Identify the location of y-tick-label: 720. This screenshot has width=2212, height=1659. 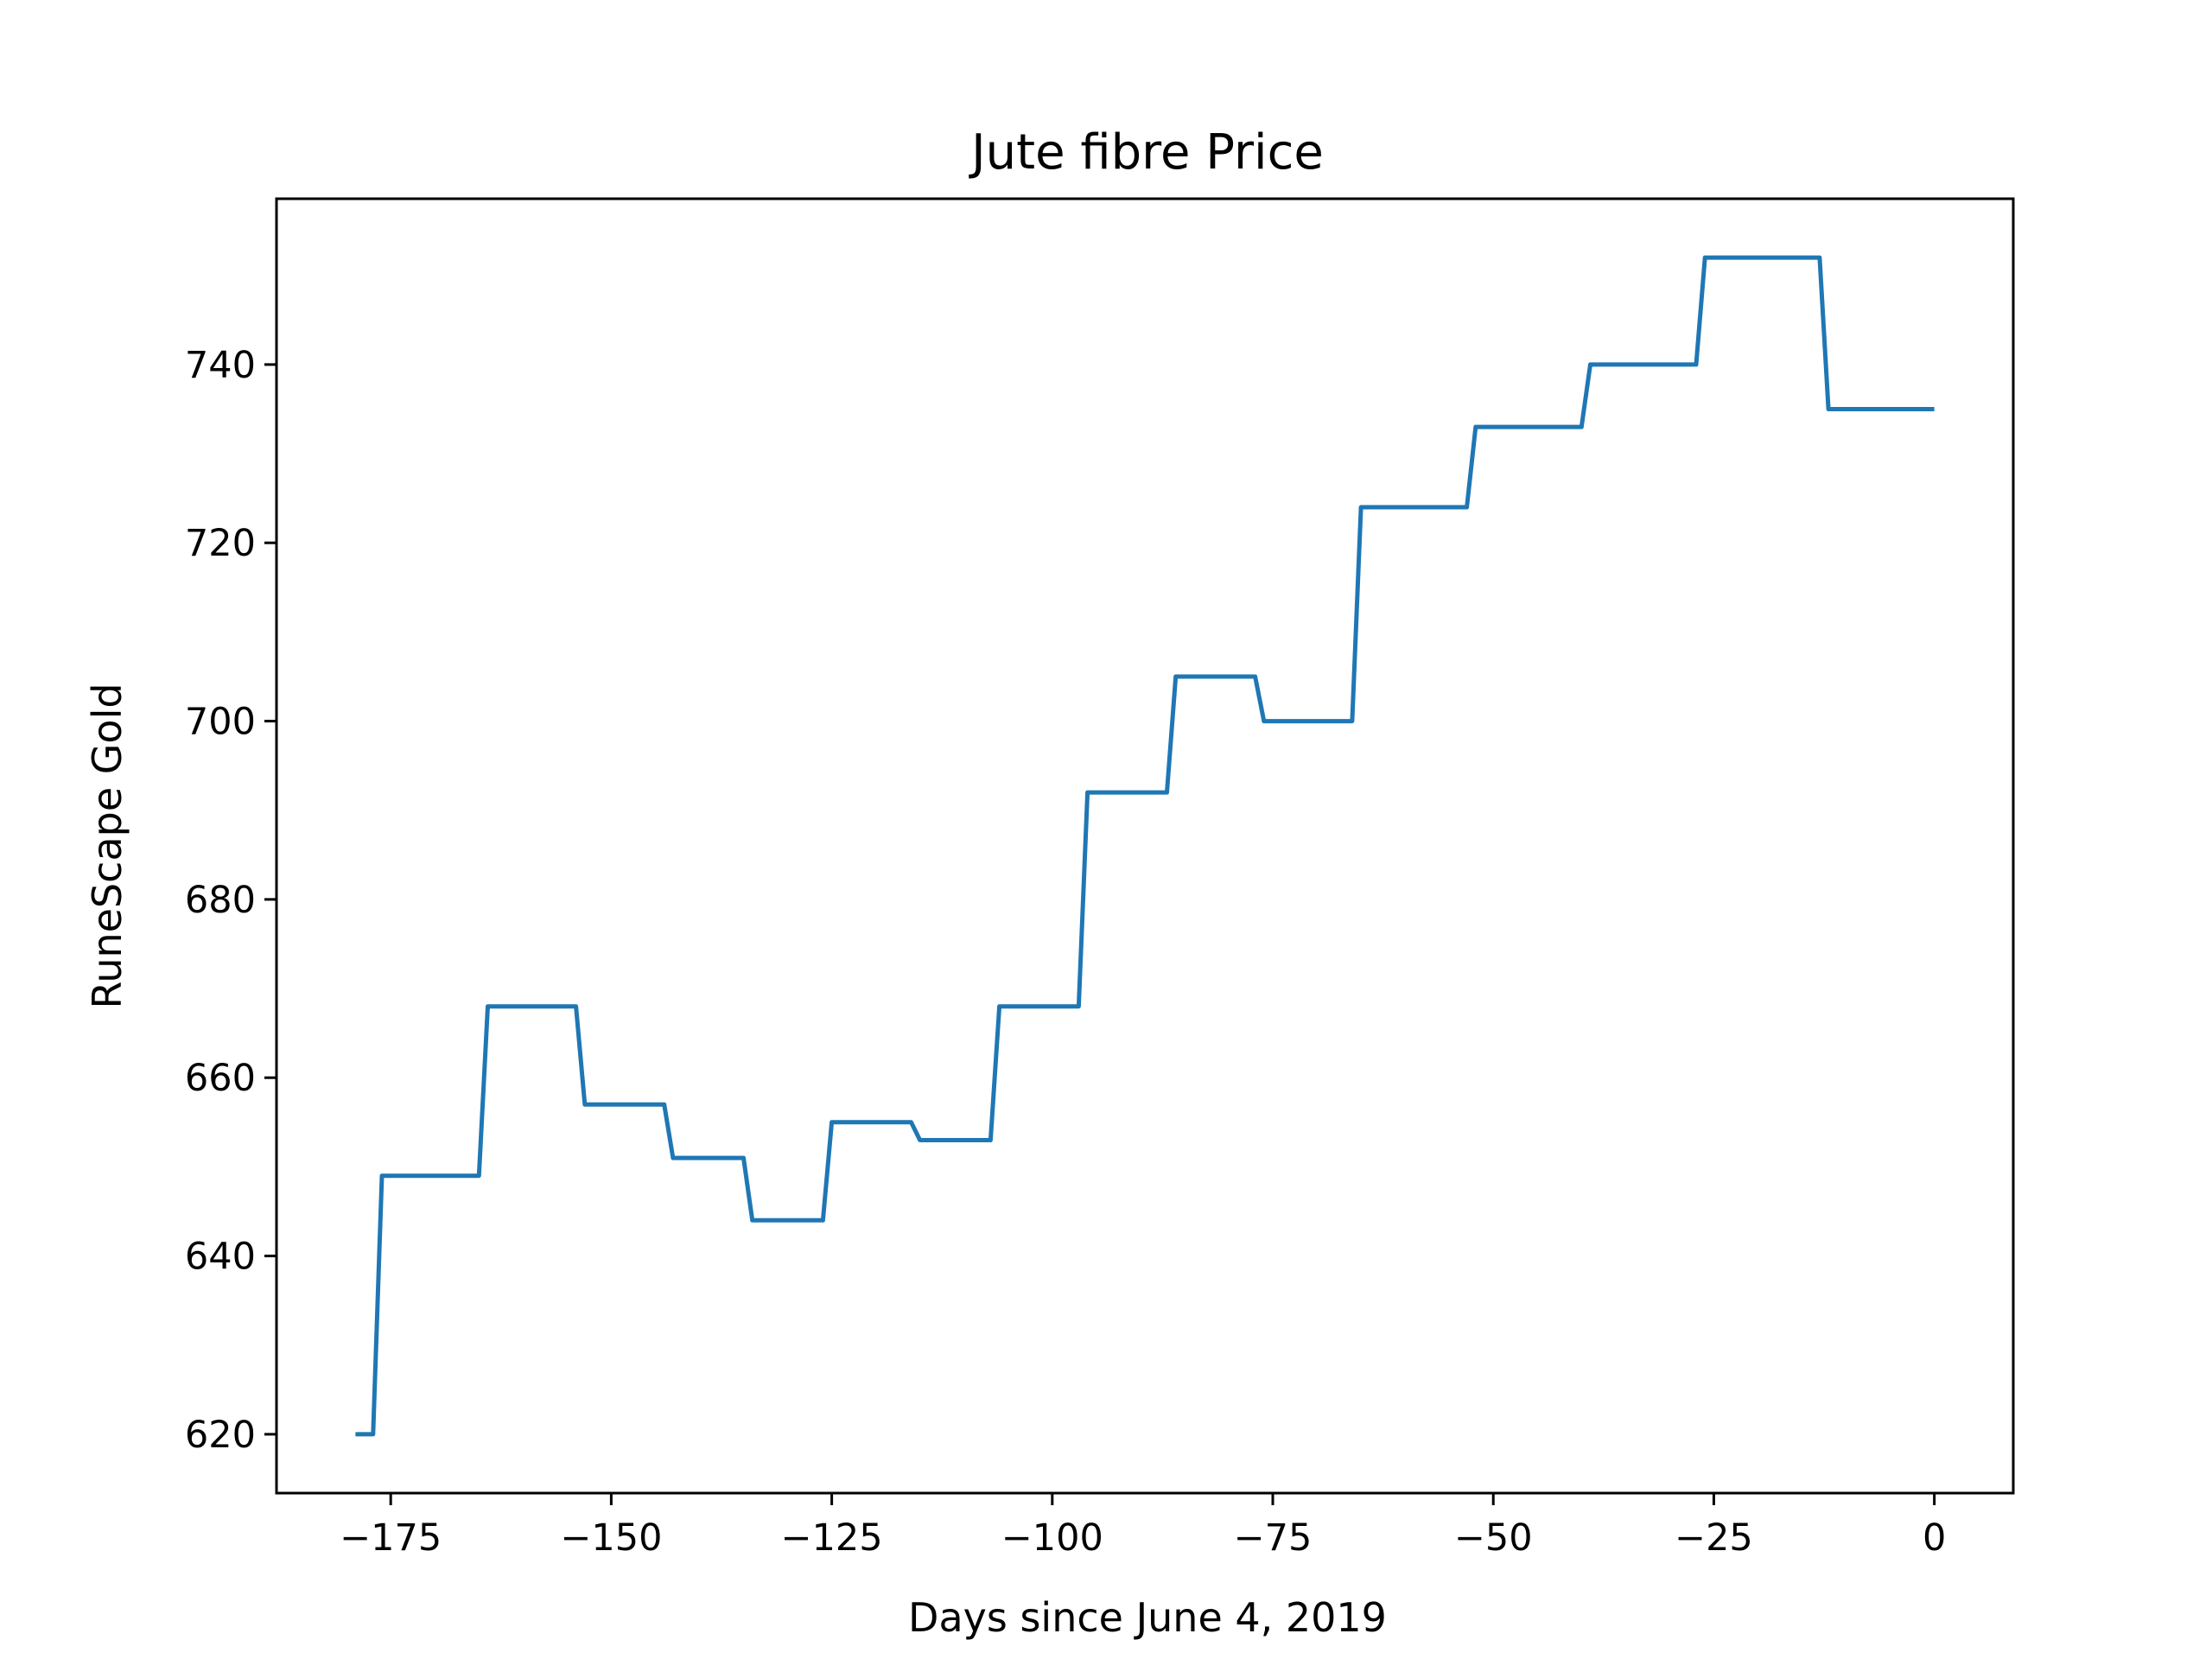
(220, 543).